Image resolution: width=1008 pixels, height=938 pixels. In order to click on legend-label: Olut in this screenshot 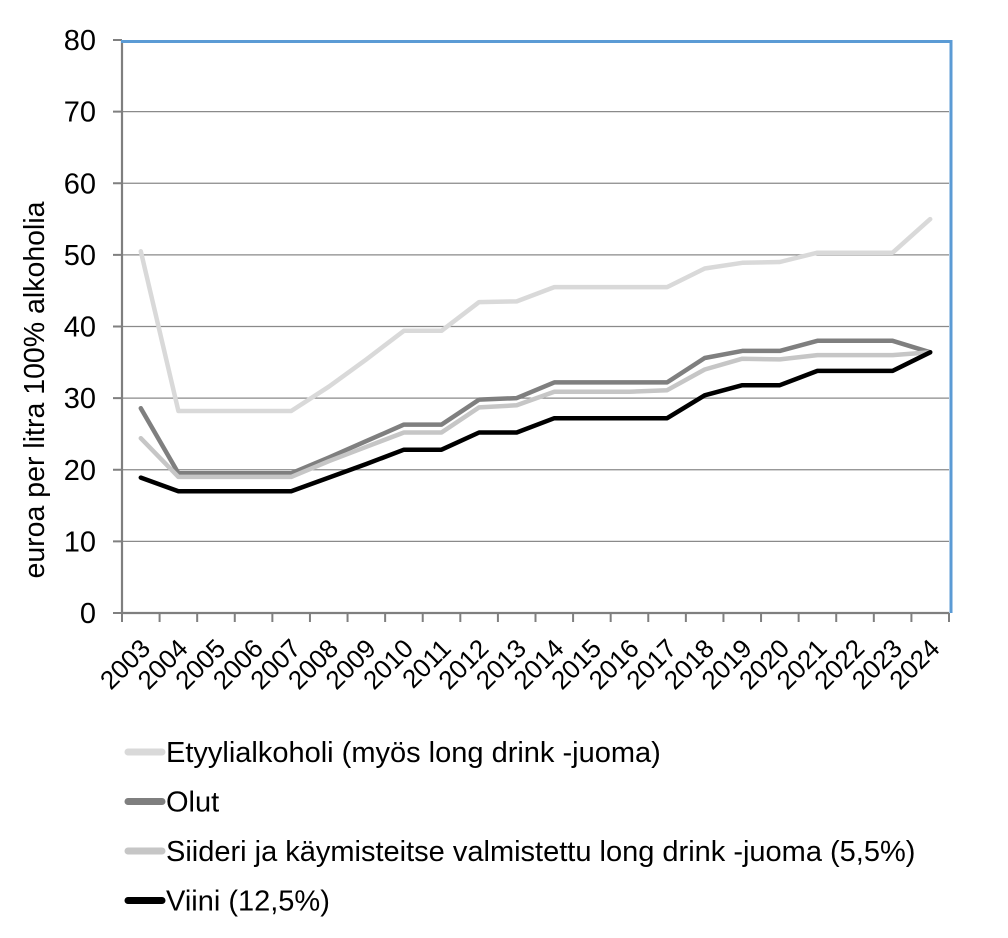, I will do `click(192, 803)`.